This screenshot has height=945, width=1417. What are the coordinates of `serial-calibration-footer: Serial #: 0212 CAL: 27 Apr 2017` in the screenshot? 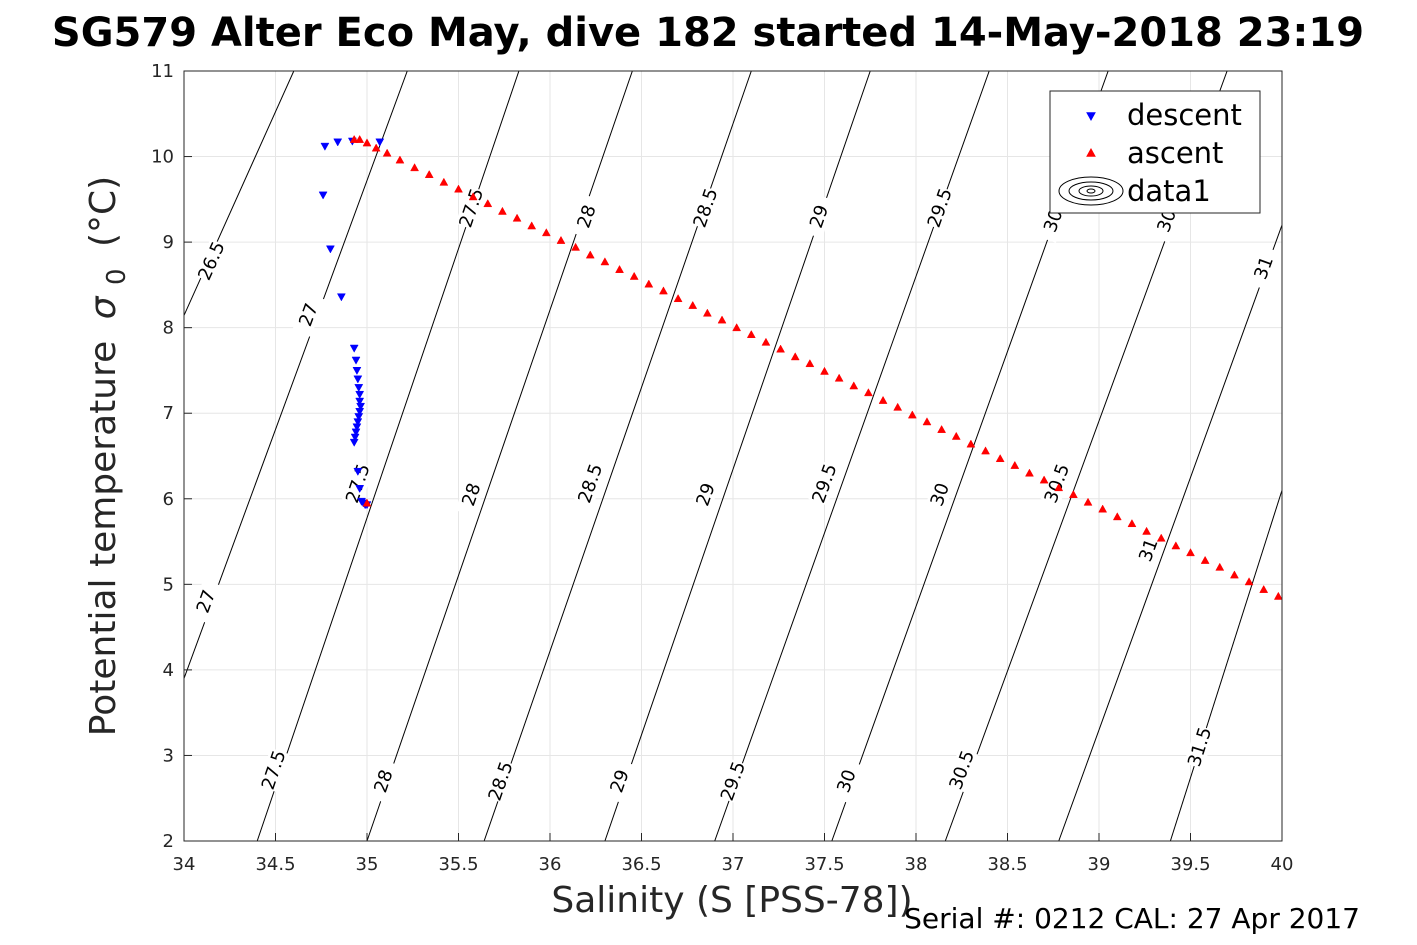 It's located at (1132, 918).